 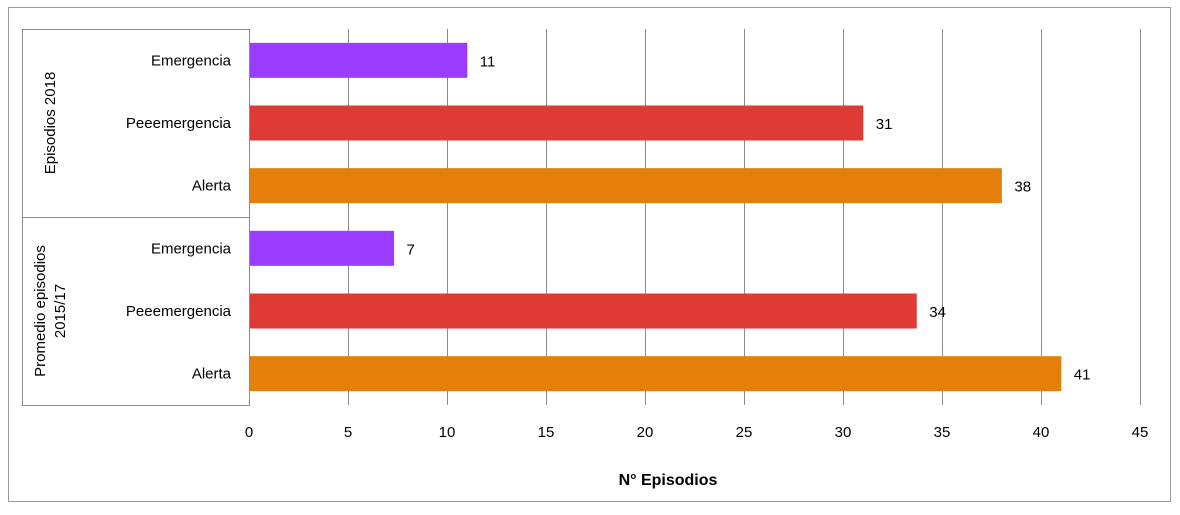 I want to click on data-label: 38, so click(x=1022, y=187).